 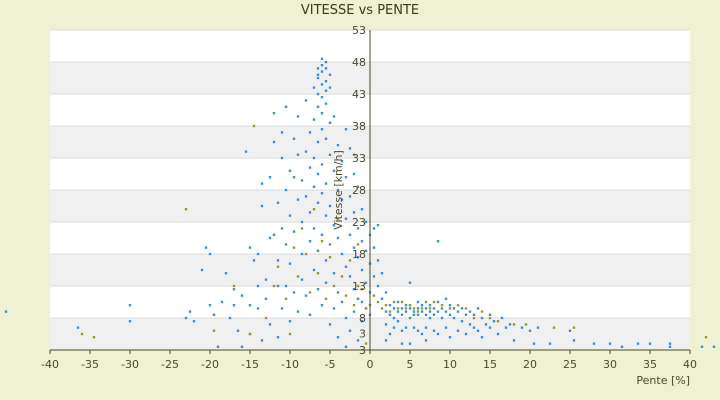 I want to click on y-tick-label: 23, so click(x=359, y=222).